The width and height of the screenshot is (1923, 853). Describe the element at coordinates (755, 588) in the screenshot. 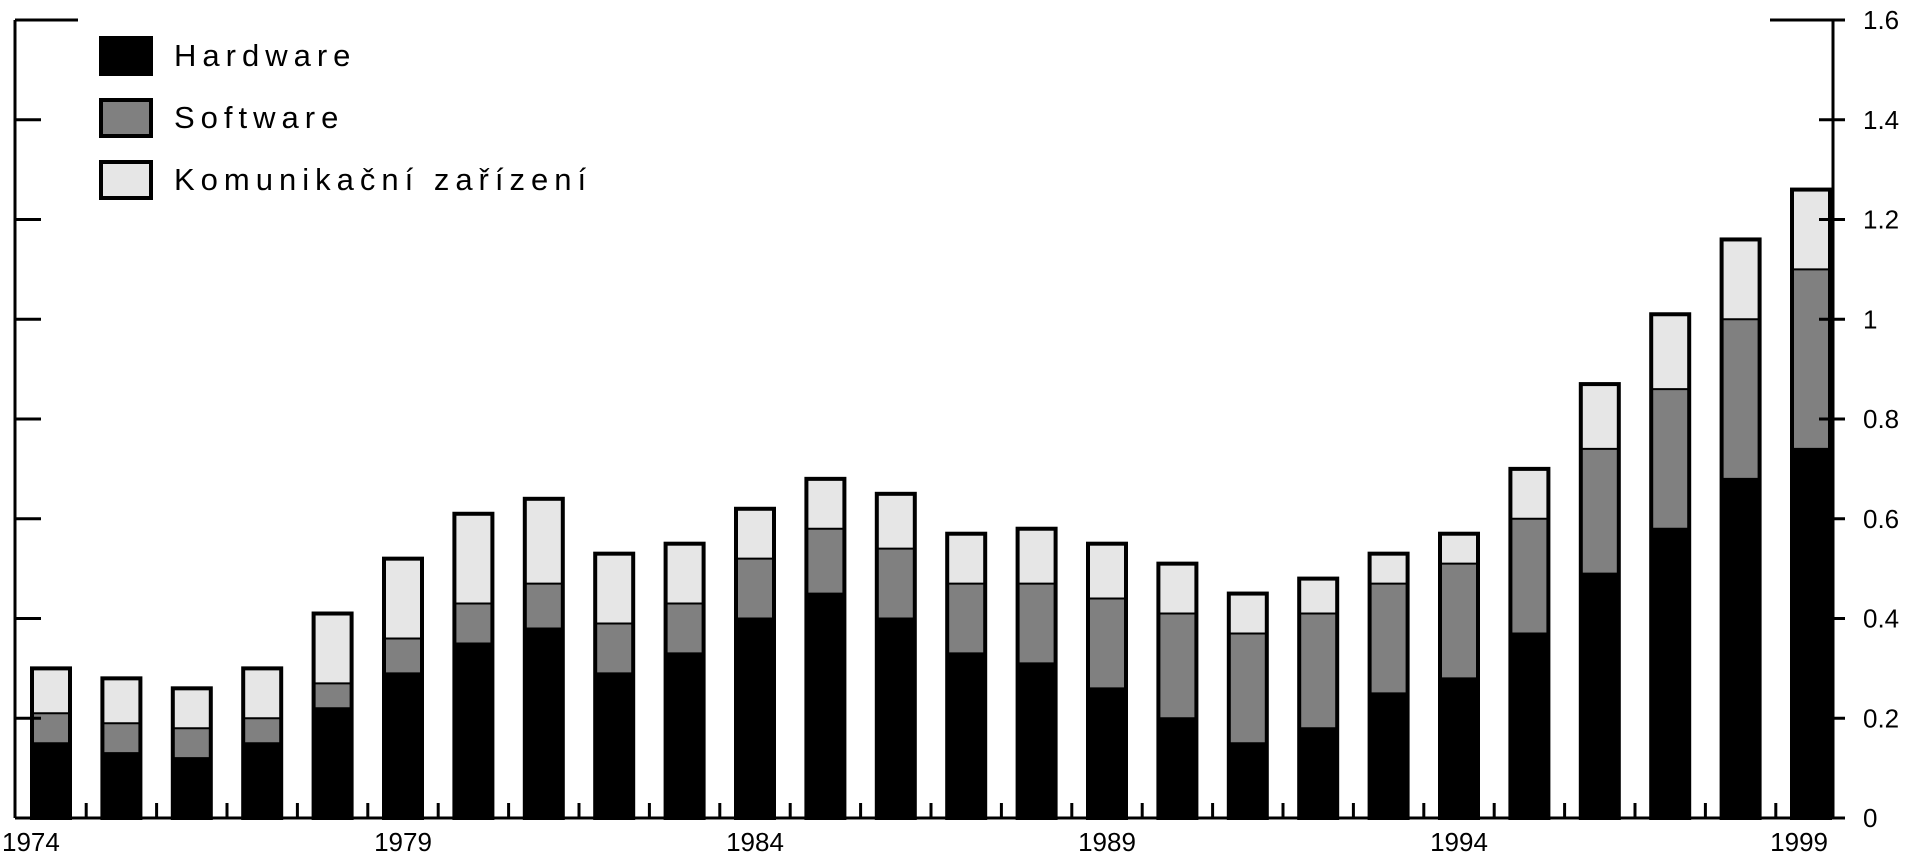

I see `bar-segment-2-1984` at that location.